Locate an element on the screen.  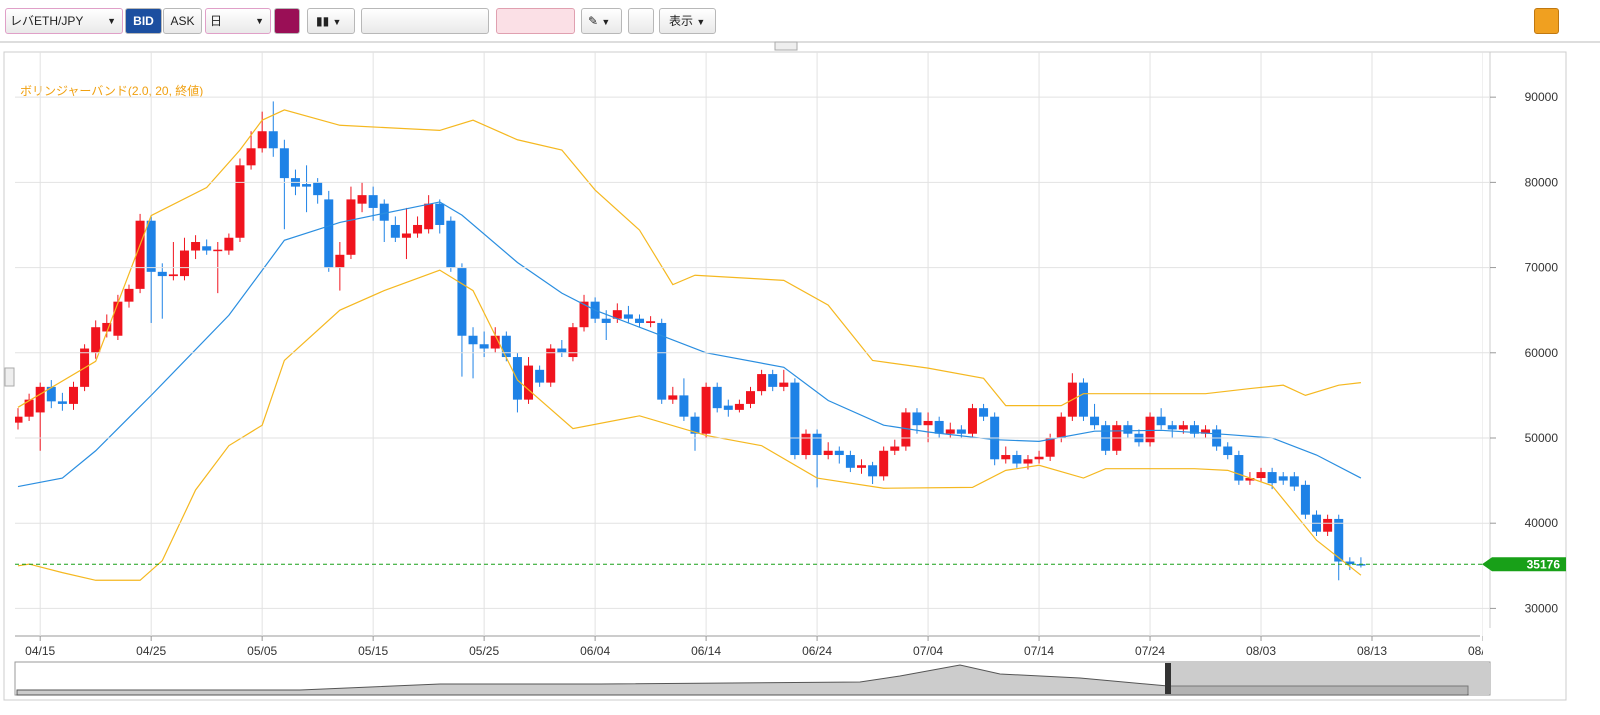
zoom-tools is located at coordinates (425, 21).